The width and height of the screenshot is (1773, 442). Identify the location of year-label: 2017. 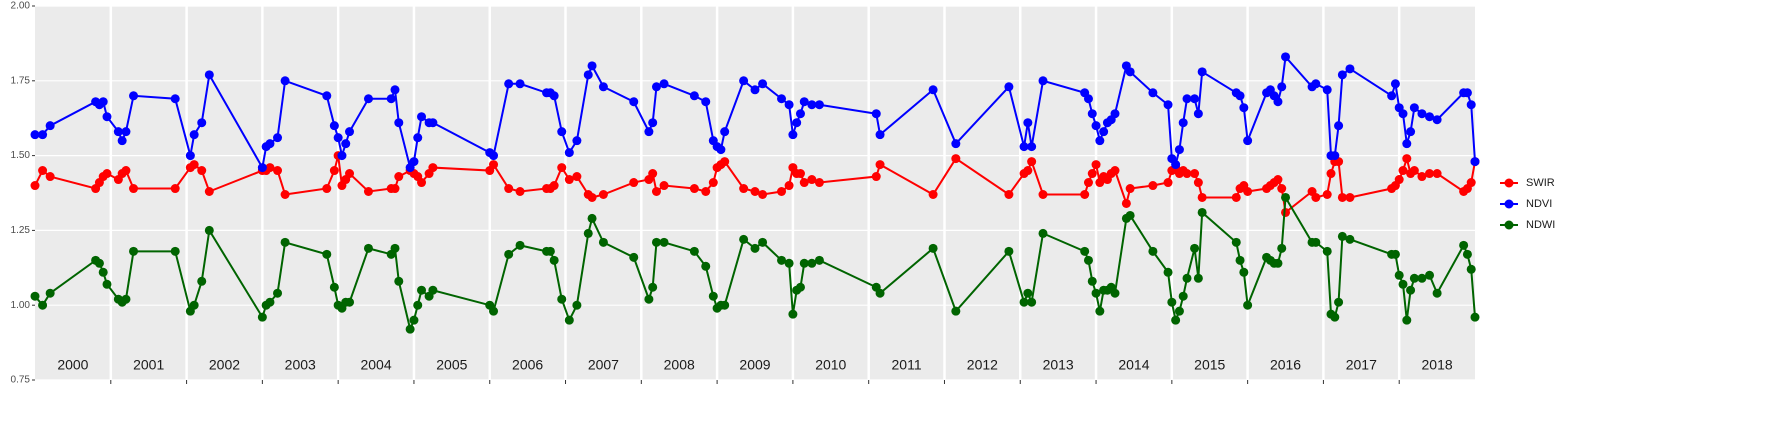
(1361, 365).